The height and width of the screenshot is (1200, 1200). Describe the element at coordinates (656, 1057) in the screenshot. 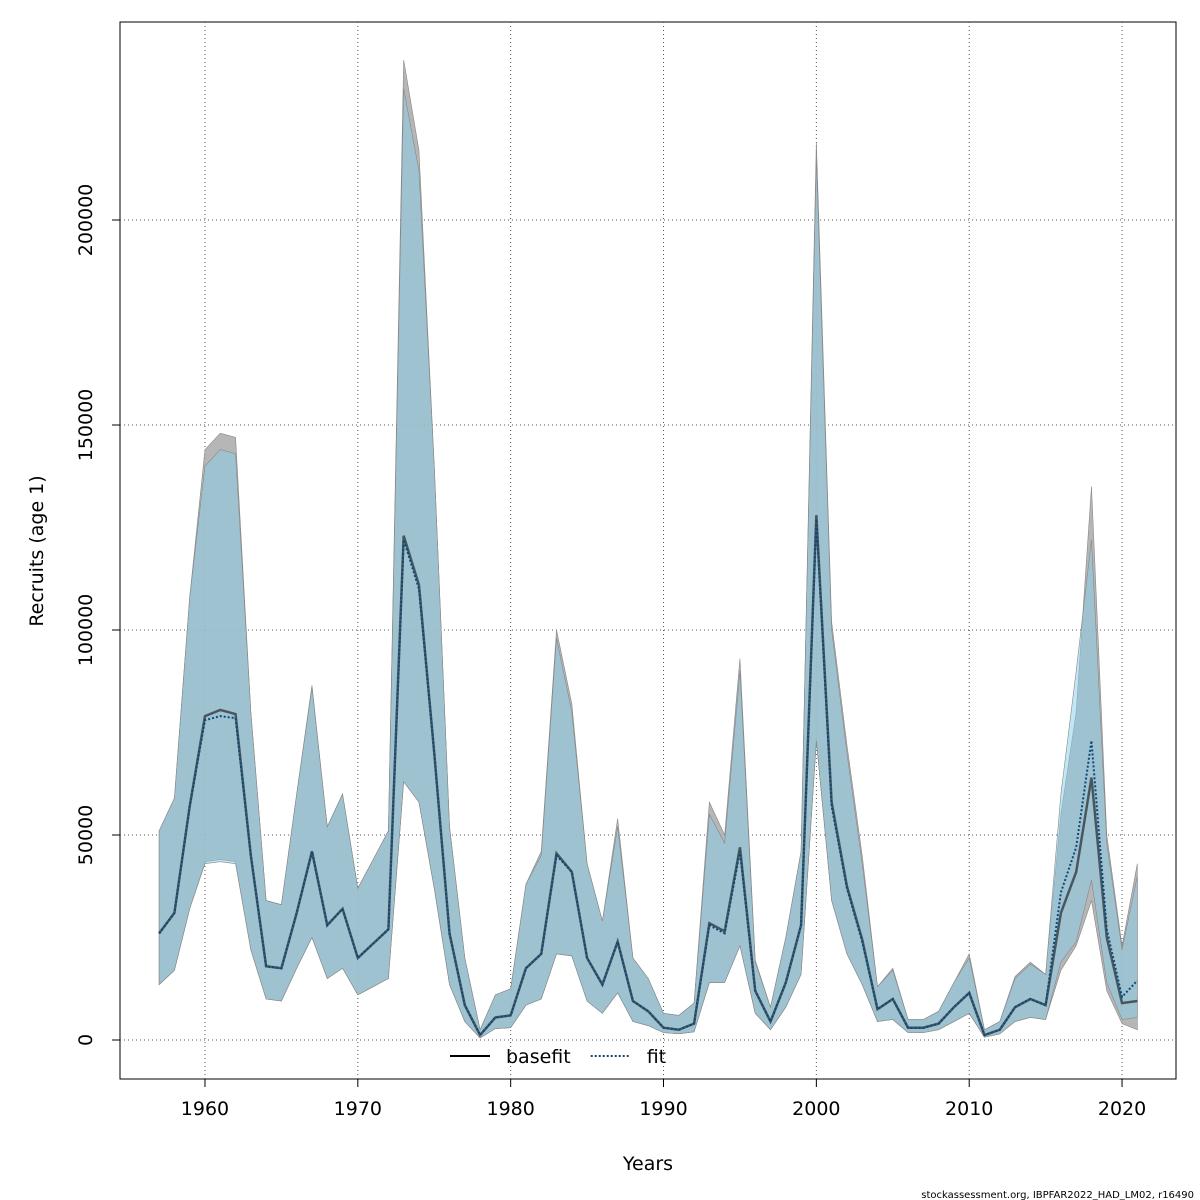

I see `legend-label: fit` at that location.